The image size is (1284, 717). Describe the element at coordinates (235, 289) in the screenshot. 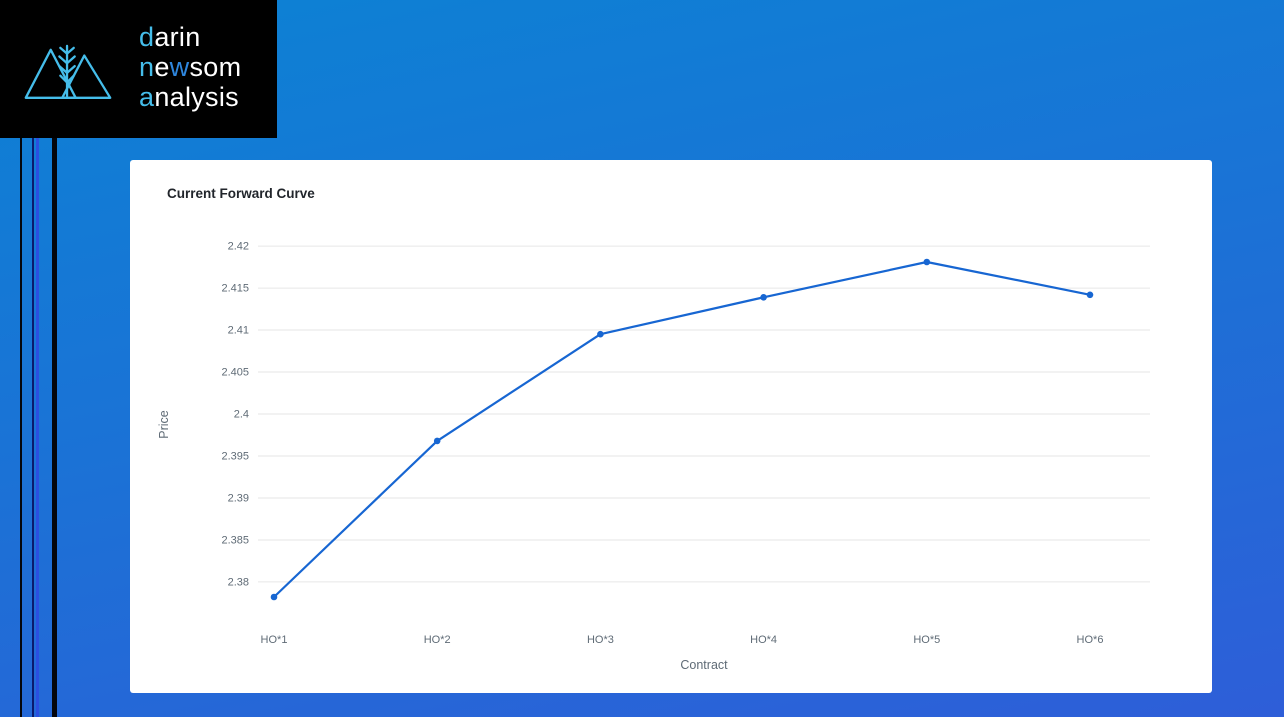

I see `svg-text: 2.415` at that location.